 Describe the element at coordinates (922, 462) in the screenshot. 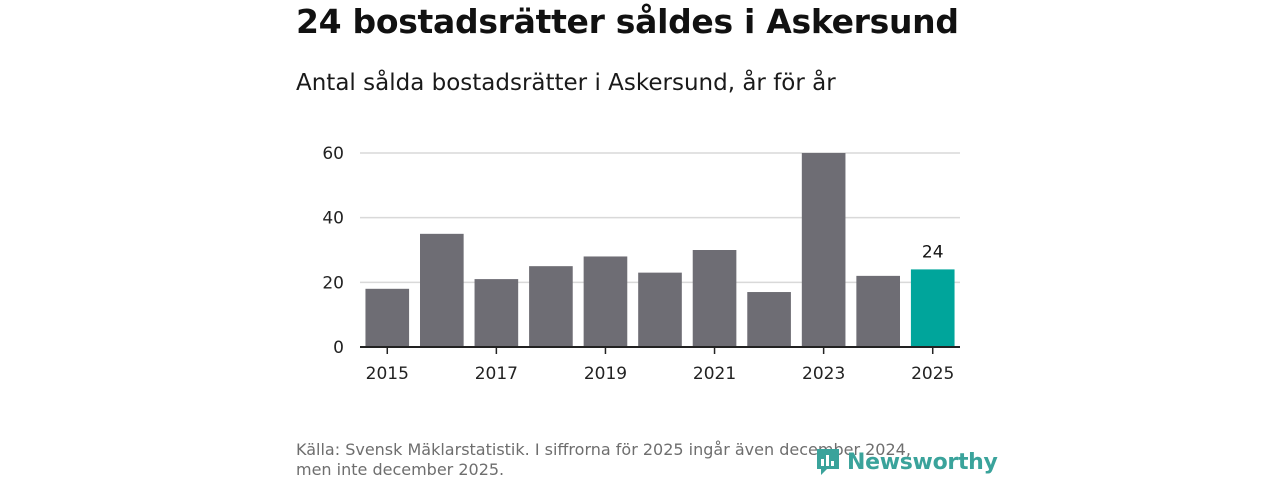

I see `logo-text: Newsworthy` at that location.